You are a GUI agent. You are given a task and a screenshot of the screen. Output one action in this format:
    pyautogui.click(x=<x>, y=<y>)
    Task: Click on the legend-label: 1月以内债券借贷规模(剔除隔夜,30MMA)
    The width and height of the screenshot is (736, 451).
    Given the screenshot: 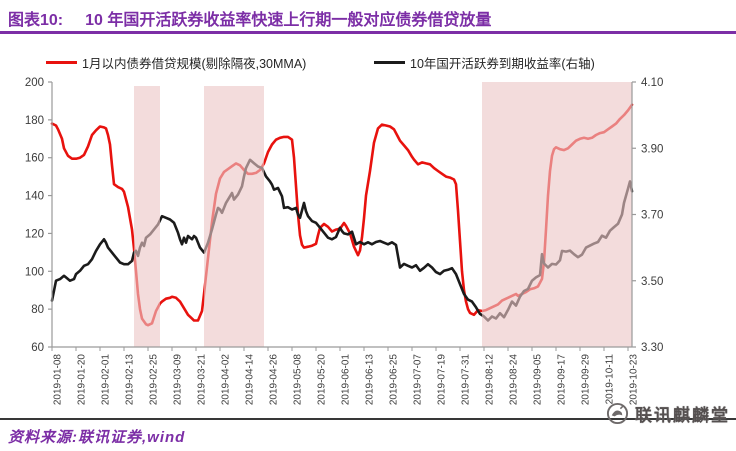 What is the action you would take?
    pyautogui.click(x=194, y=64)
    